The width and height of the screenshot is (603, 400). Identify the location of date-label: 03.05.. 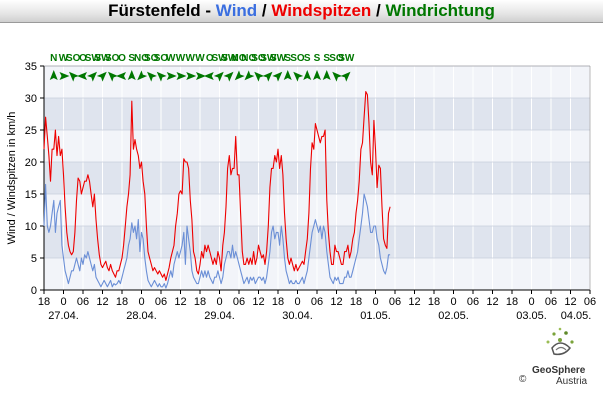
(531, 316).